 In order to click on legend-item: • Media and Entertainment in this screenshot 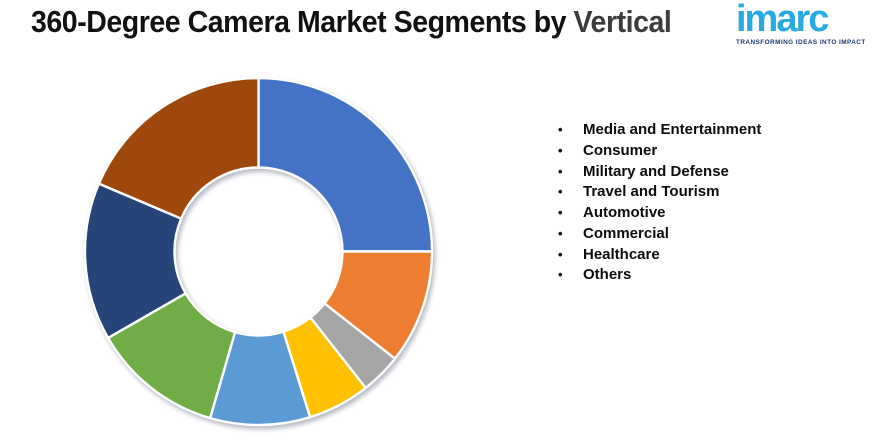, I will do `click(659, 130)`.